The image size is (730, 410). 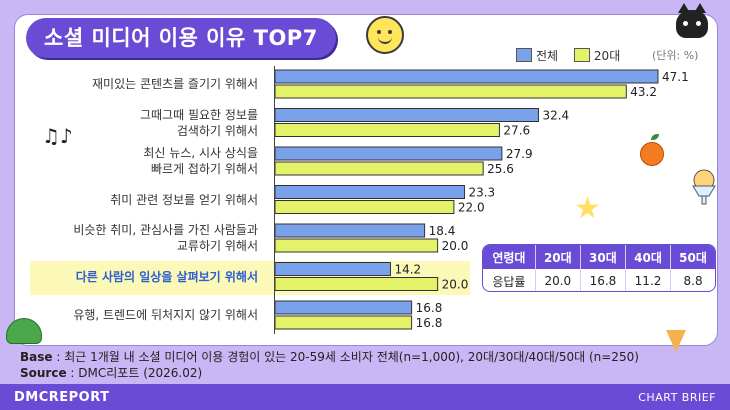 What do you see at coordinates (555, 116) in the screenshot?
I see `value-label: 32.4` at bounding box center [555, 116].